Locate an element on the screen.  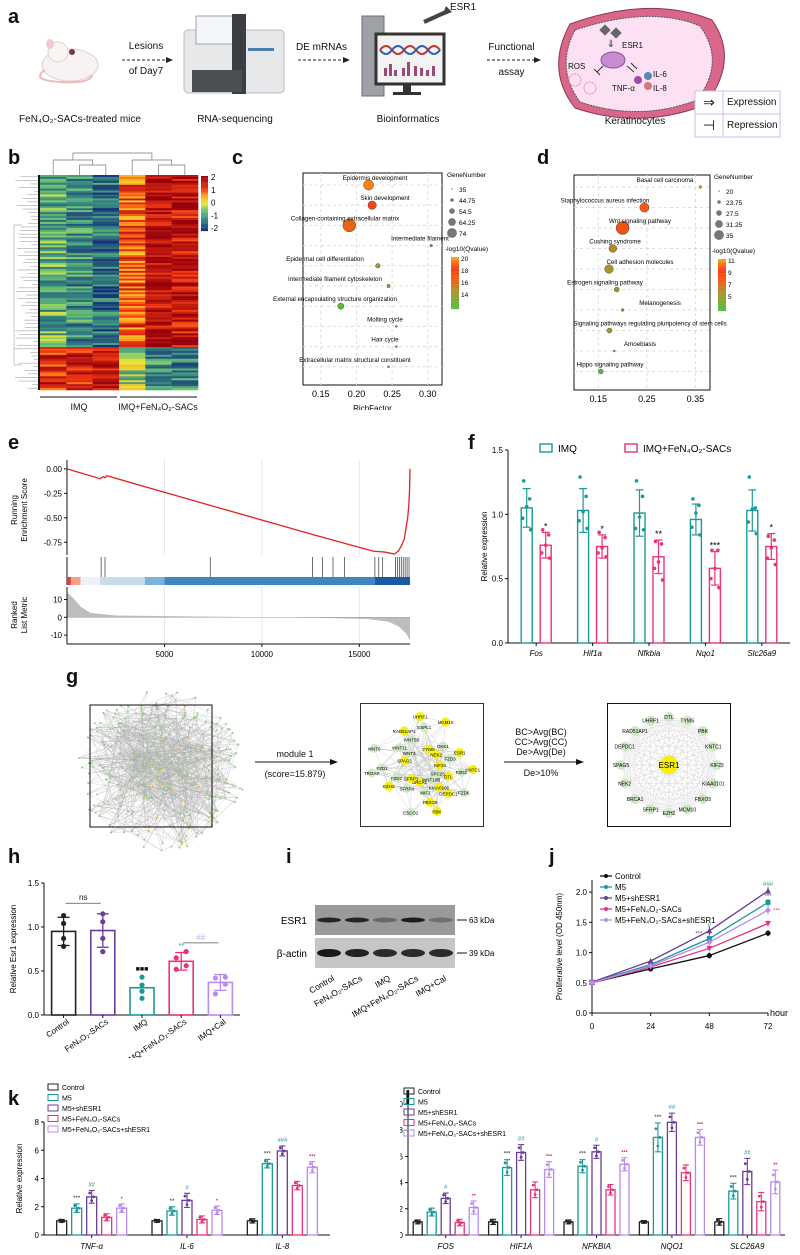
series-line is located at coordinates (680, 936).